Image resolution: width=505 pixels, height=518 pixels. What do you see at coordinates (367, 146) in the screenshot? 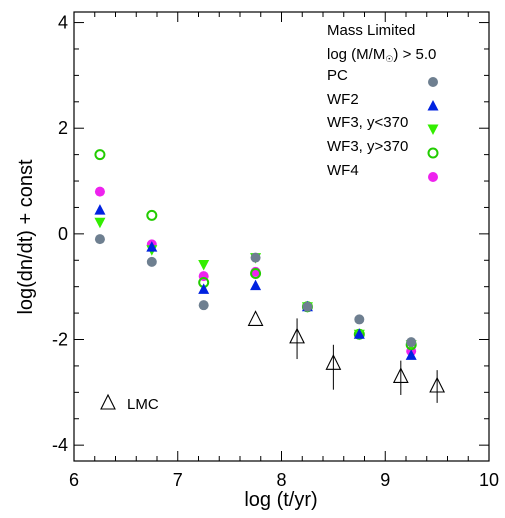
I see `legend-label: WF3, y>370` at bounding box center [367, 146].